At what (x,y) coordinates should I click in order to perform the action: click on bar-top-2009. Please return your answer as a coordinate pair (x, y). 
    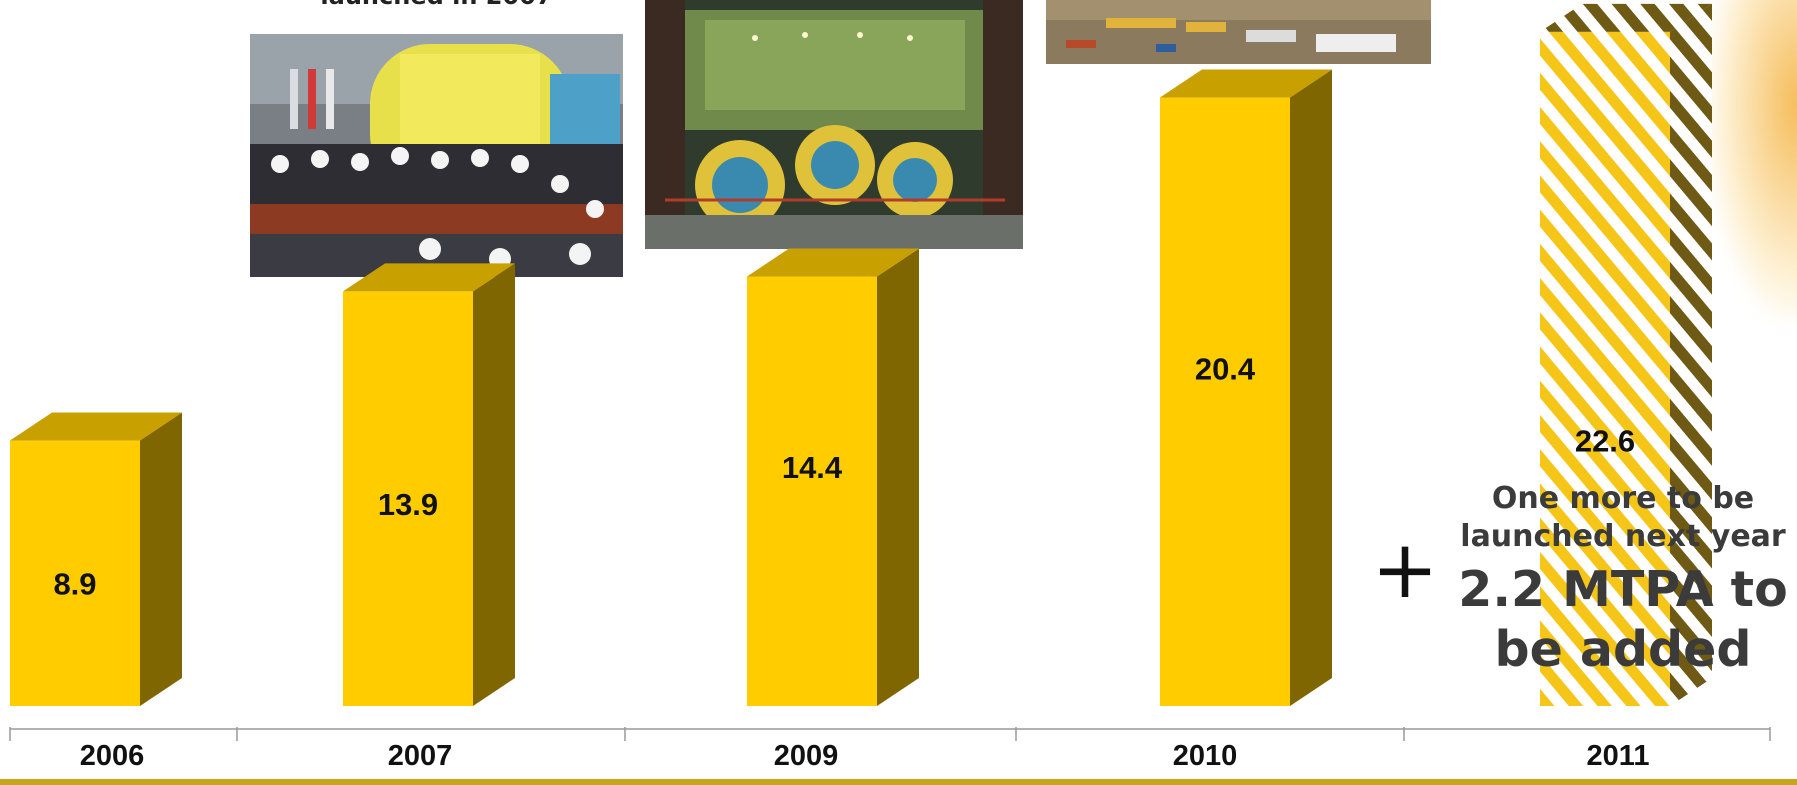
    Looking at the image, I should click on (833, 262).